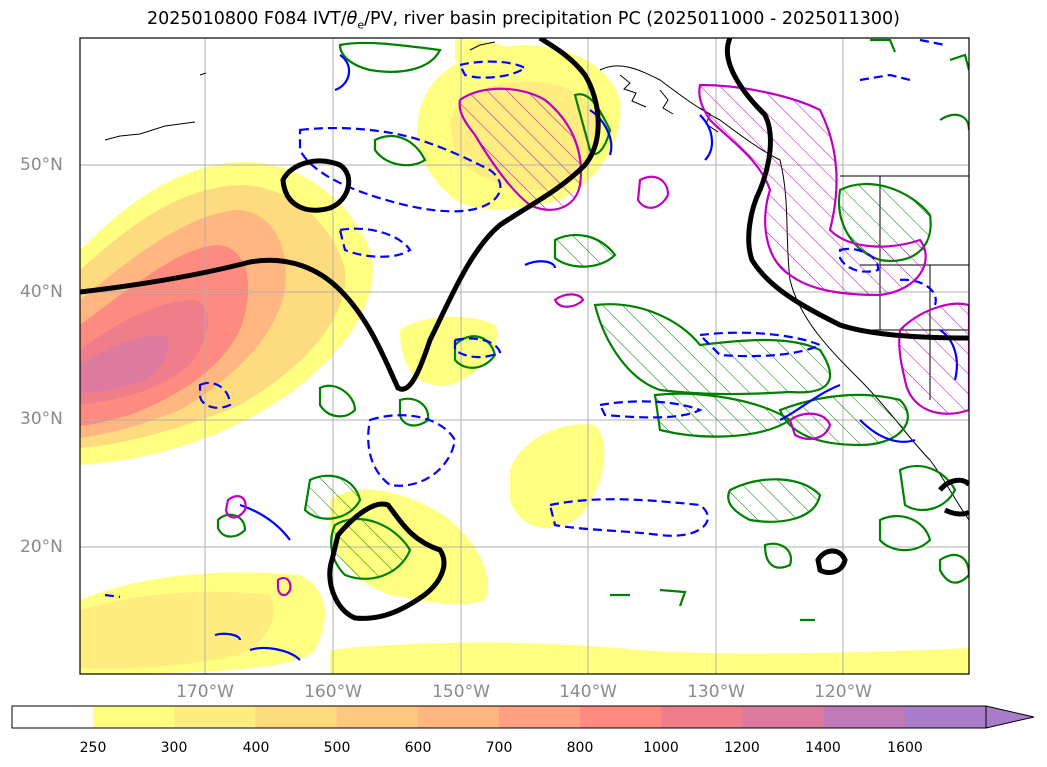 The width and height of the screenshot is (1047, 767). Describe the element at coordinates (843, 692) in the screenshot. I see `lon-label-120w: 120°W` at that location.